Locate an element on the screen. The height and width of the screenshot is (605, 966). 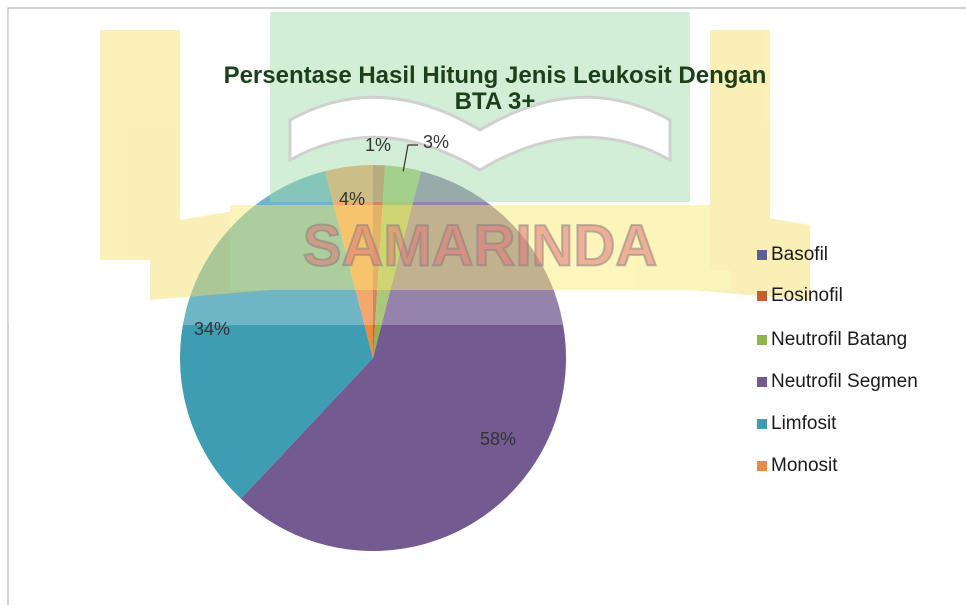
watermark-banner is located at coordinates (480, 247).